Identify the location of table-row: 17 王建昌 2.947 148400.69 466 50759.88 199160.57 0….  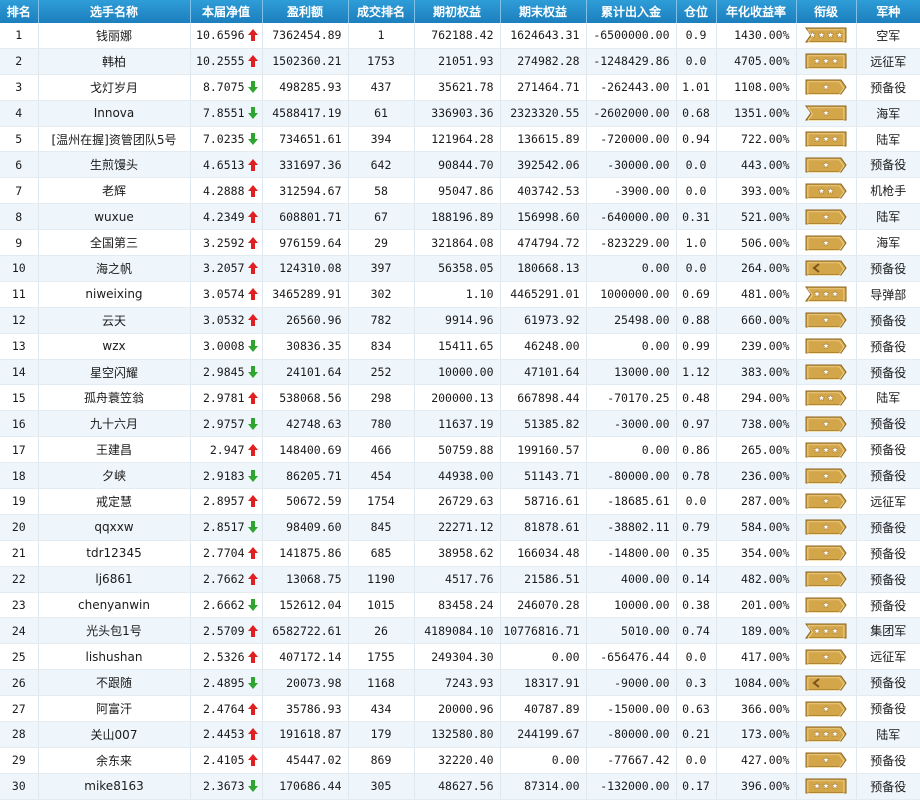
(460, 450).